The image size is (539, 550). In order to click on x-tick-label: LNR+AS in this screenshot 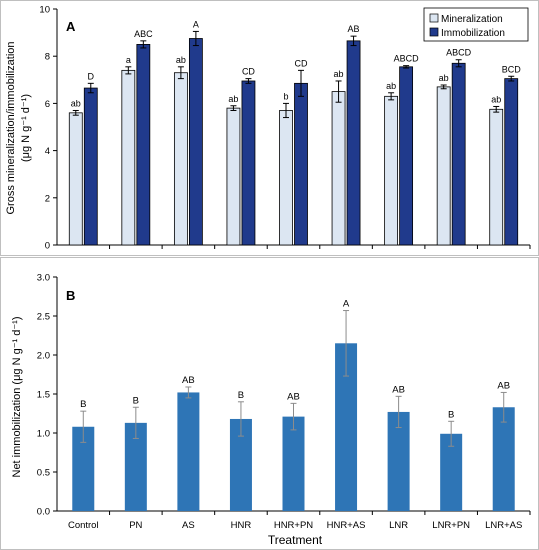, I will do `click(503, 525)`.